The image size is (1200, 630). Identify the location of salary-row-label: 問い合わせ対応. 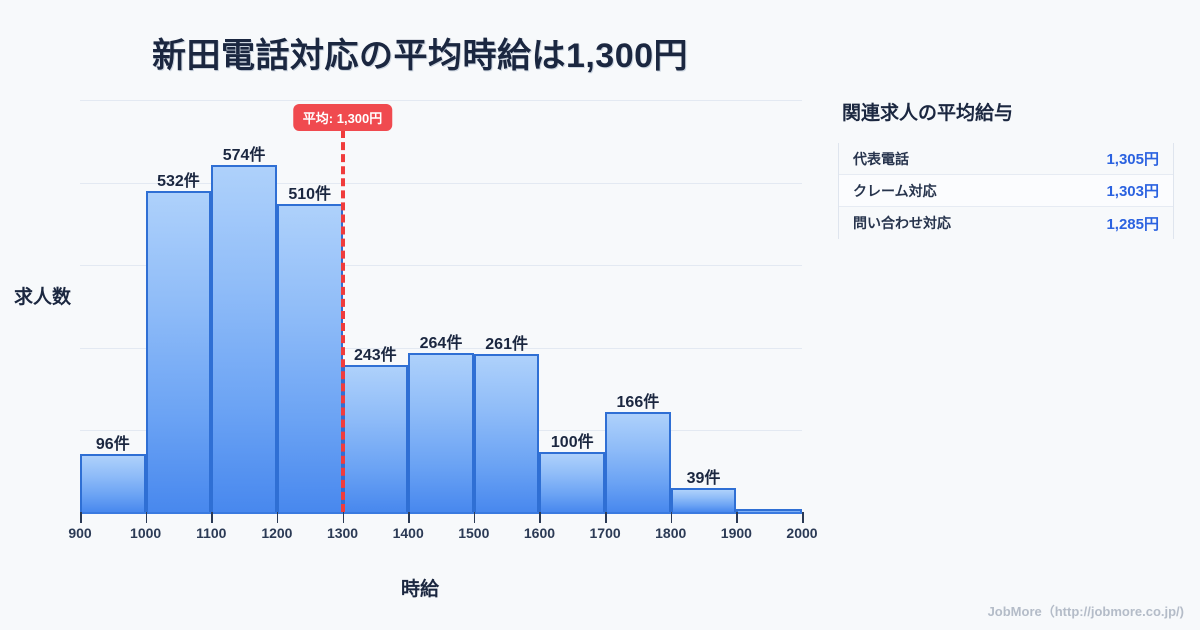
(902, 223).